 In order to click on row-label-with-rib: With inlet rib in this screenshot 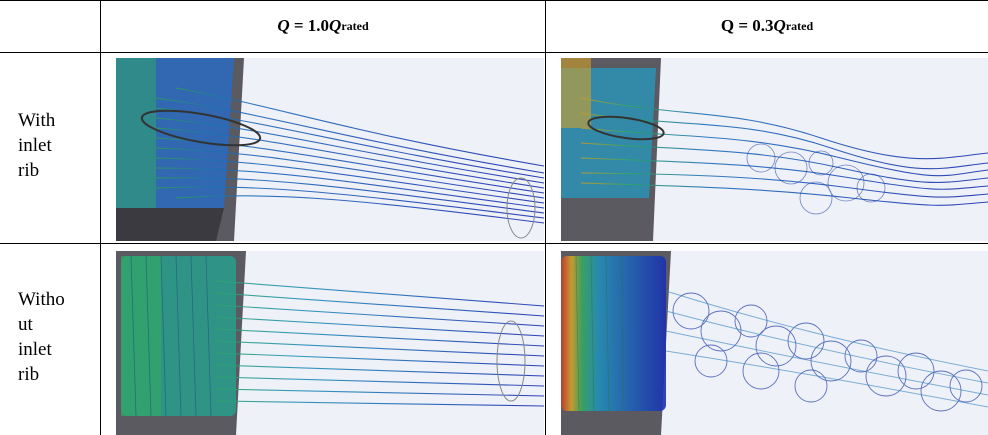, I will do `click(36, 145)`.